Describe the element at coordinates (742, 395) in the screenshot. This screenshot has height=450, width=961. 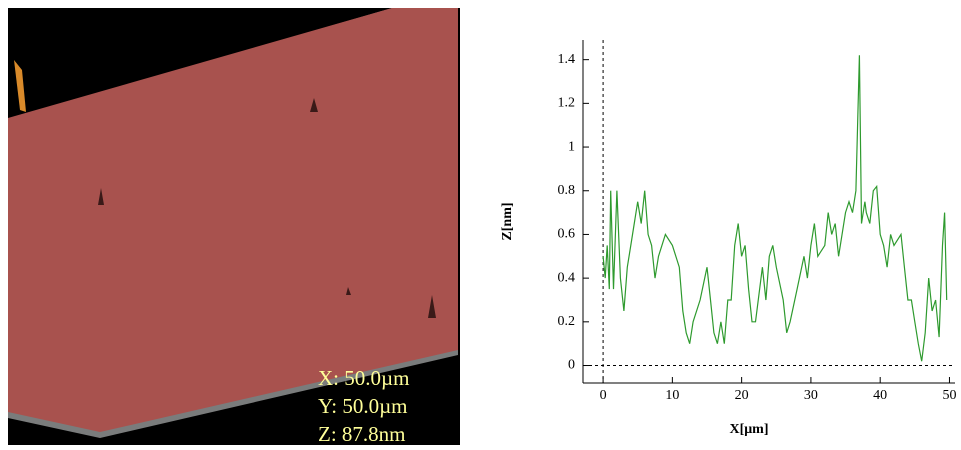
I see `x-tick-label: 20` at that location.